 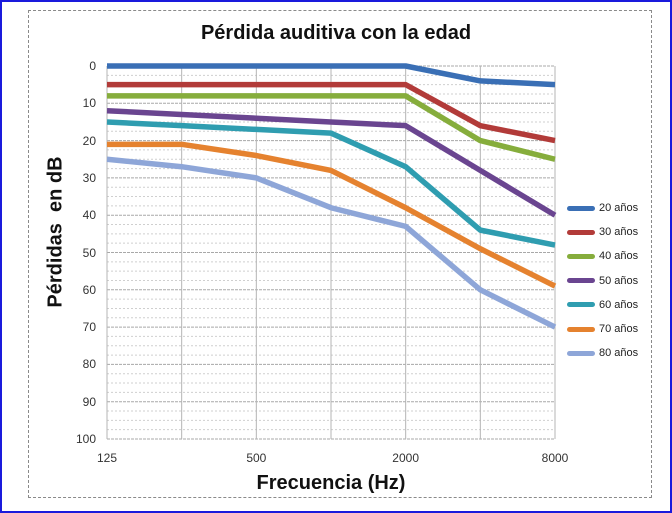 I want to click on legend-item: 70 años, so click(x=602, y=329).